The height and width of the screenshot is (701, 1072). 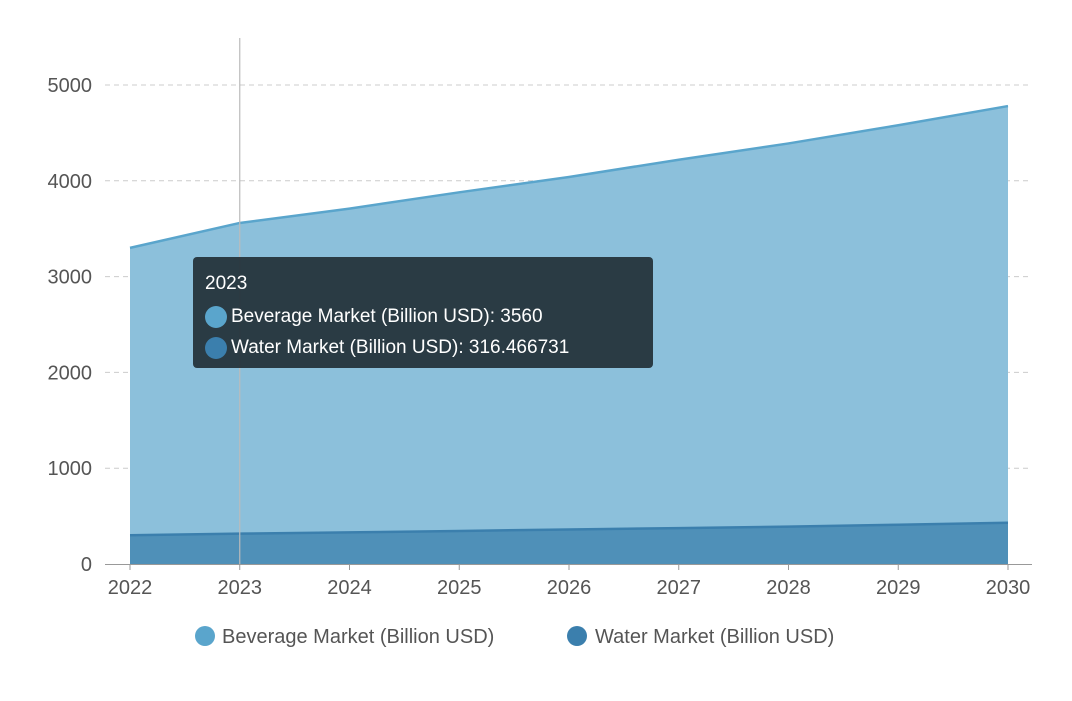 I want to click on x-tick-label-2022: 2022, so click(x=130, y=588).